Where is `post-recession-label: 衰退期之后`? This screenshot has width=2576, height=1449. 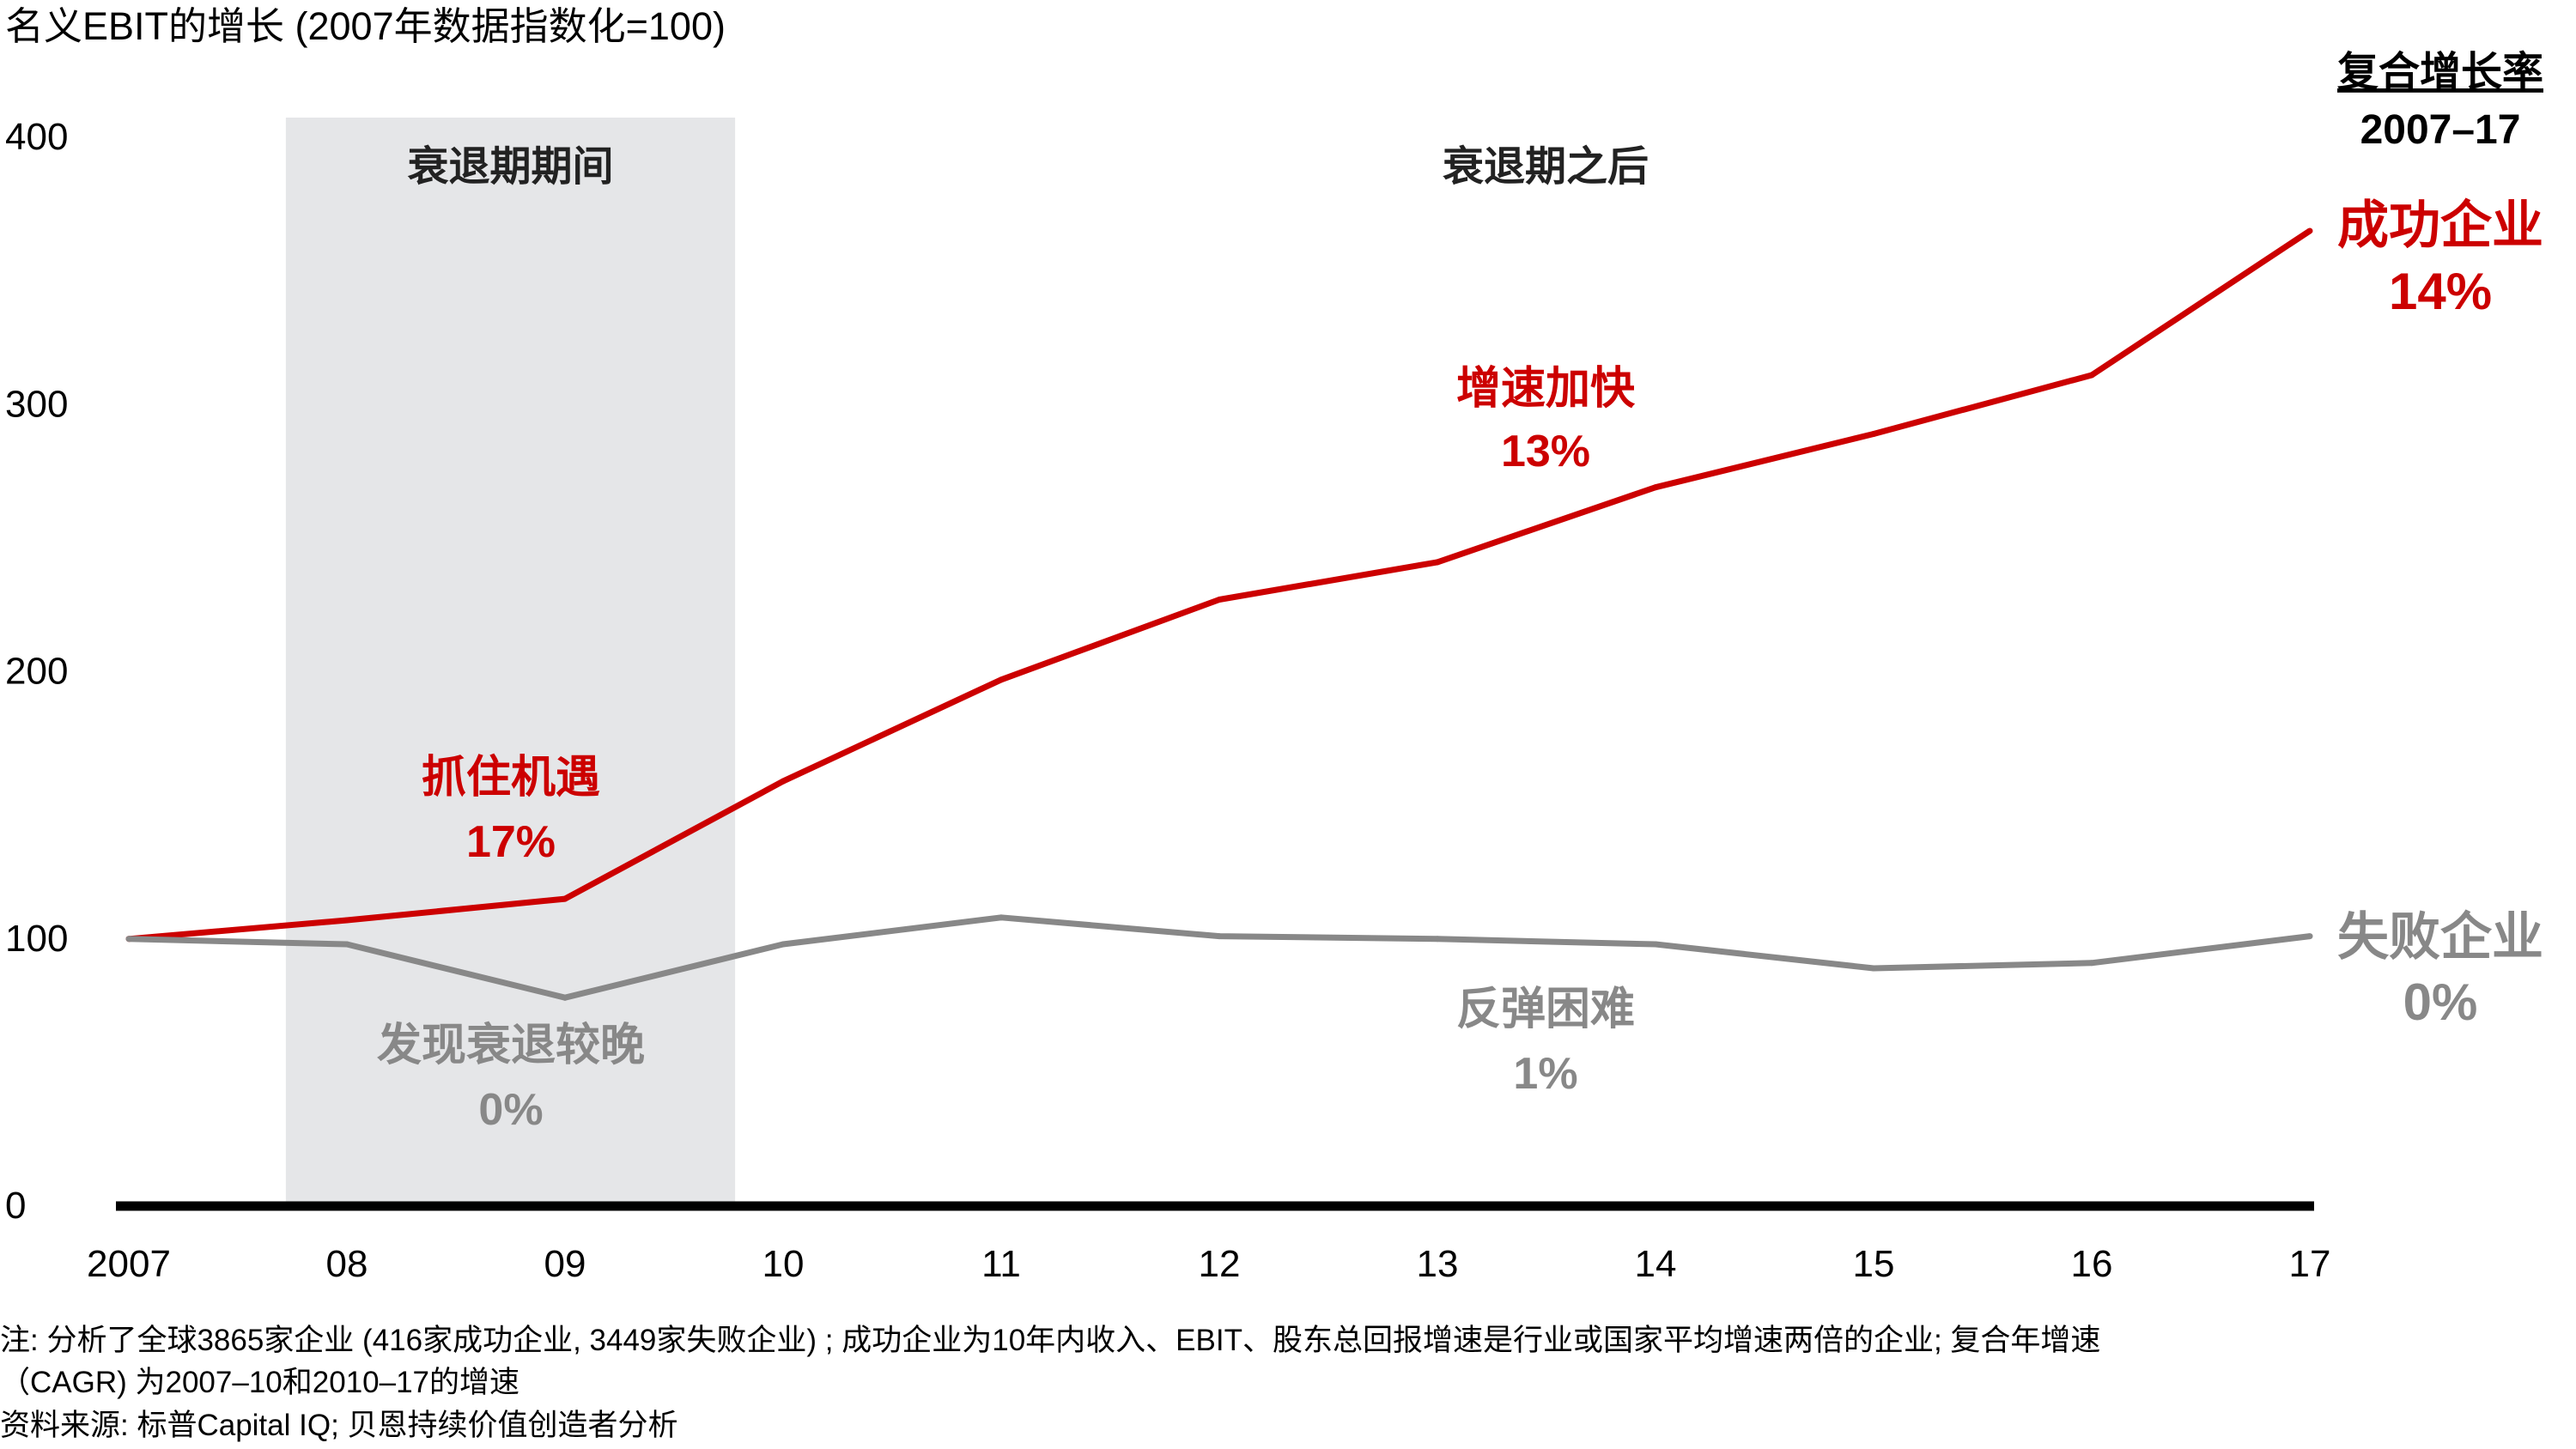 post-recession-label: 衰退期之后 is located at coordinates (1546, 167).